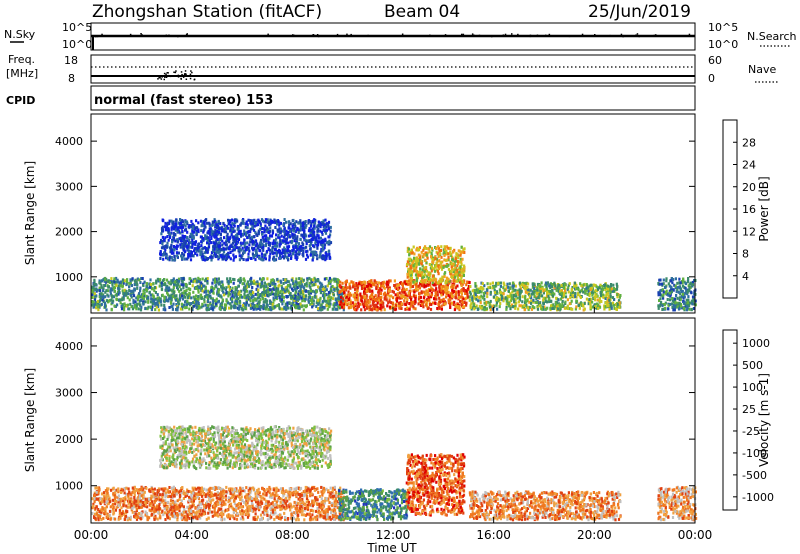 This screenshot has height=554, width=800. I want to click on nsearch-dot, so click(505, 34).